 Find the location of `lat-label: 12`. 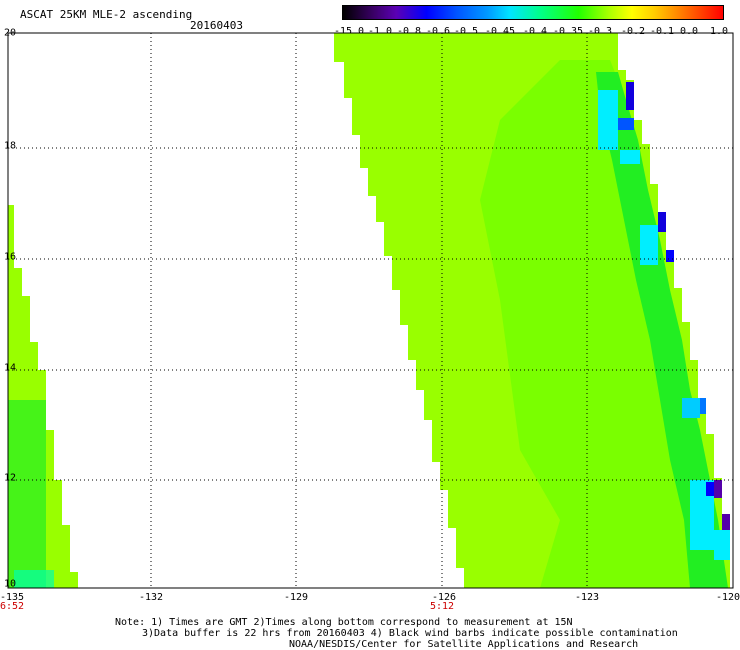

lat-label: 12 is located at coordinates (10, 478).